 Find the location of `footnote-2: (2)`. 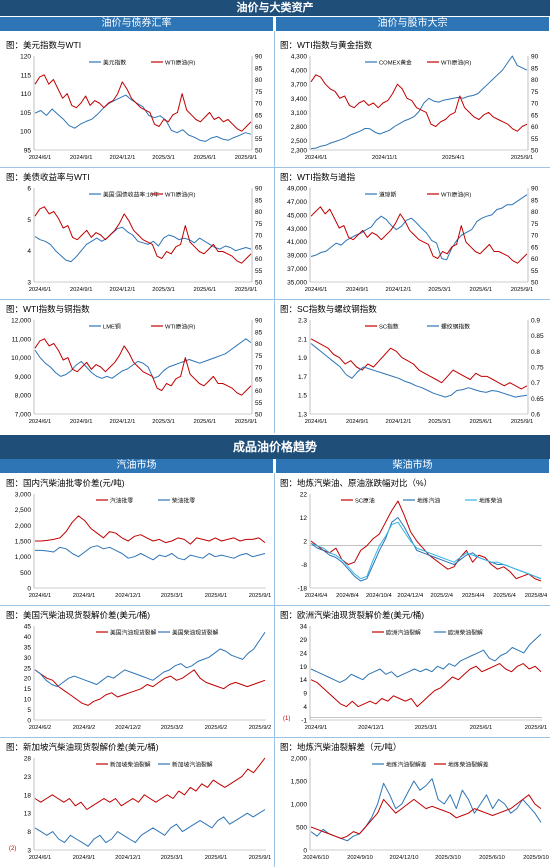

footnote-2: (2) is located at coordinates (13, 849).